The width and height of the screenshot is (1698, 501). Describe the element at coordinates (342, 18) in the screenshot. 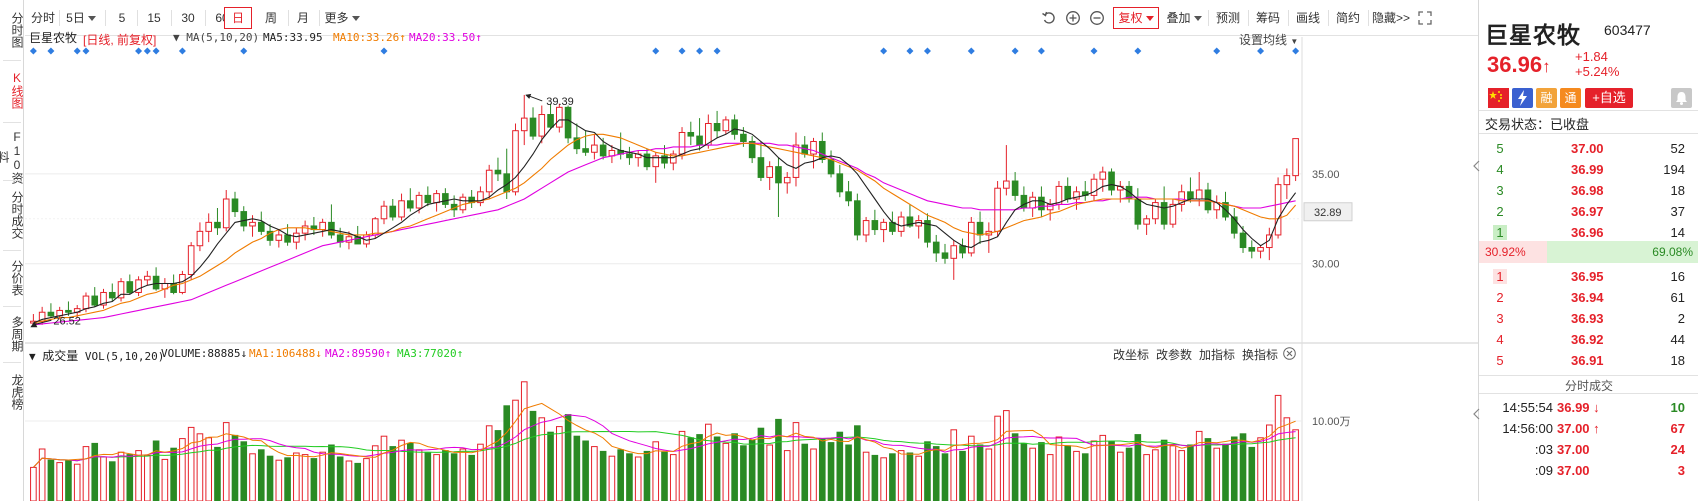

I see `period-more: 更多` at that location.